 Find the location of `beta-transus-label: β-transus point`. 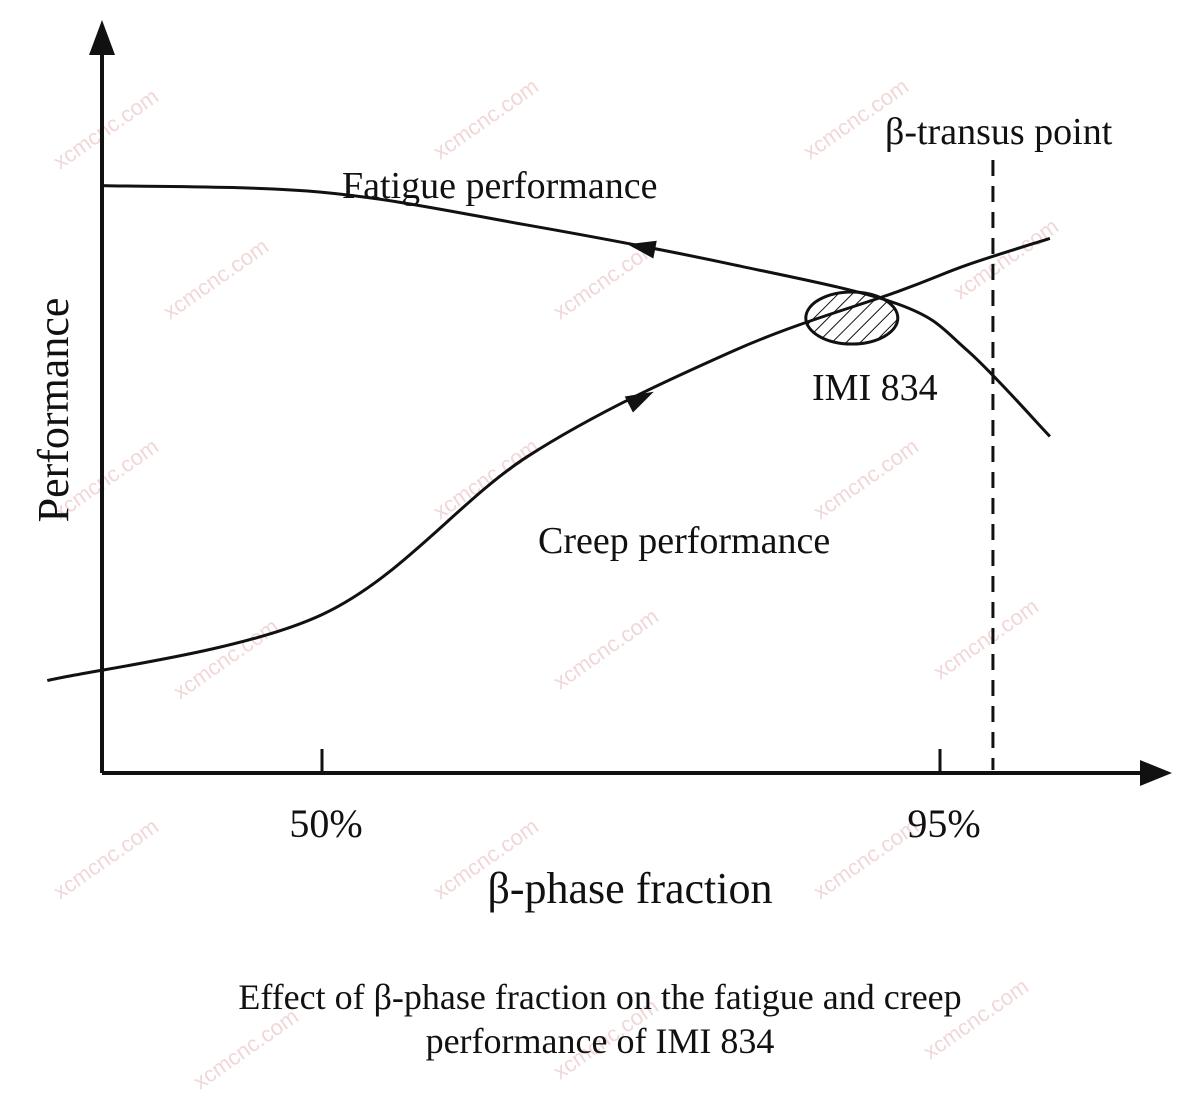

beta-transus-label: β-transus point is located at coordinates (999, 132).